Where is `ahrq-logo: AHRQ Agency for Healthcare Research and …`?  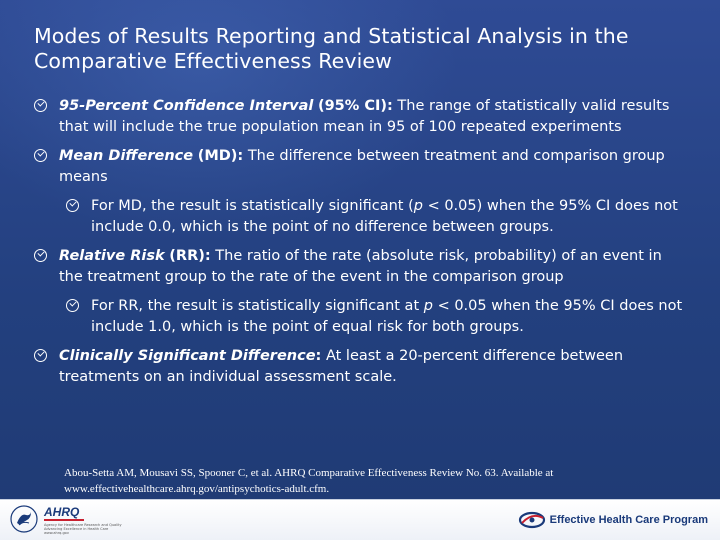 ahrq-logo: AHRQ Agency for Healthcare Research and … is located at coordinates (89, 520).